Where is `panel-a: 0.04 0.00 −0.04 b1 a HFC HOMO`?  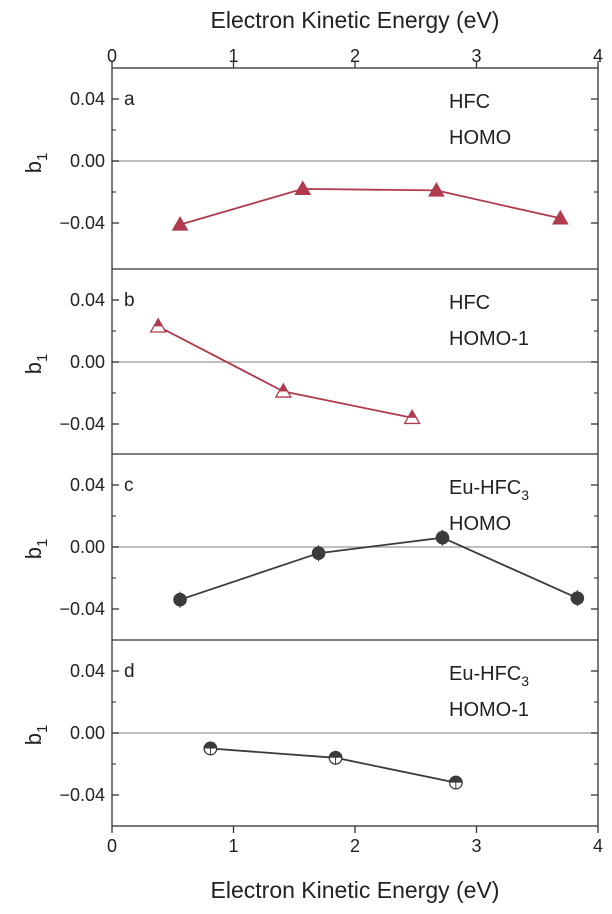
panel-a: 0.04 0.00 −0.04 b1 a HFC HOMO is located at coordinates (309, 161).